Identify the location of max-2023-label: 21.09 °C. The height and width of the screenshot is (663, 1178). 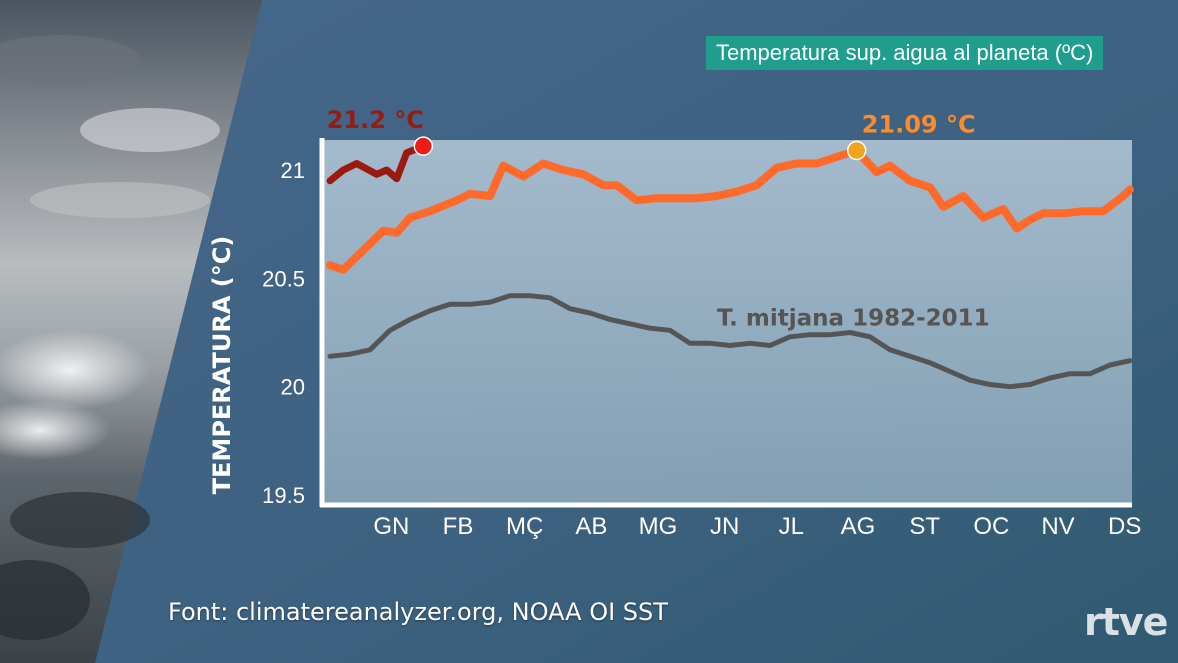
(919, 125).